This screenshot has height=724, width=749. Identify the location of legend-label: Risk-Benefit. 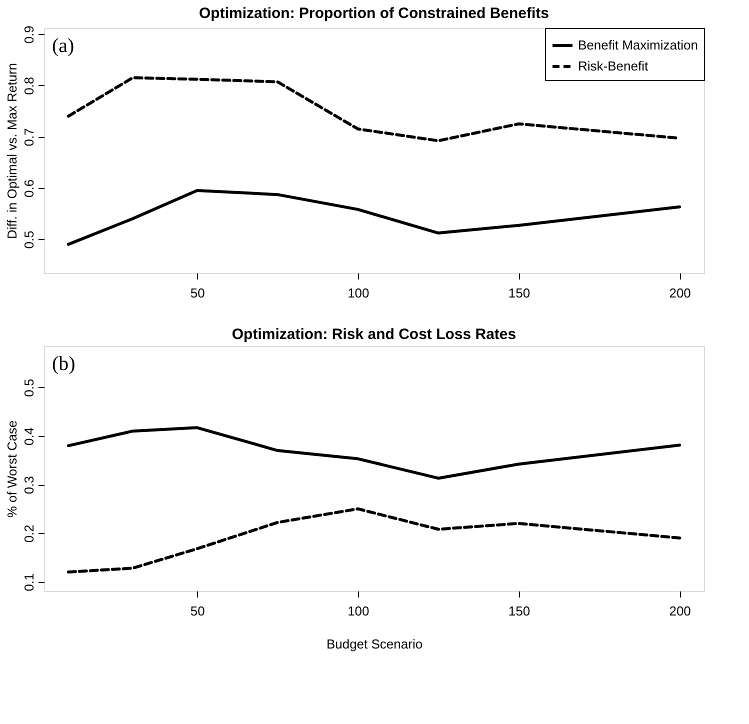
(613, 66).